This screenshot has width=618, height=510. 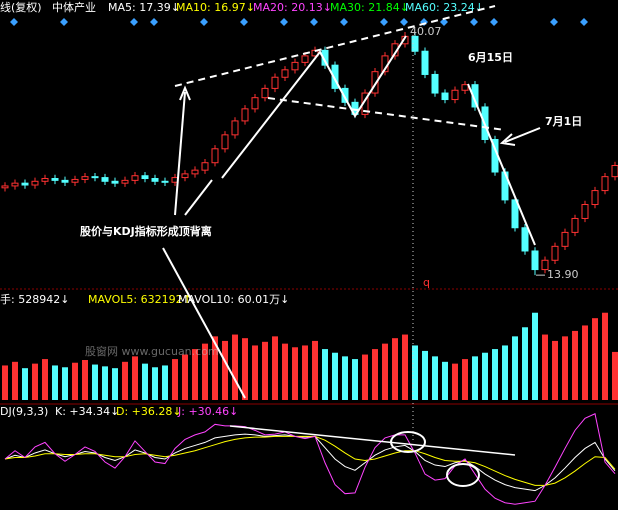 What do you see at coordinates (426, 282) in the screenshot?
I see `marker: q` at bounding box center [426, 282].